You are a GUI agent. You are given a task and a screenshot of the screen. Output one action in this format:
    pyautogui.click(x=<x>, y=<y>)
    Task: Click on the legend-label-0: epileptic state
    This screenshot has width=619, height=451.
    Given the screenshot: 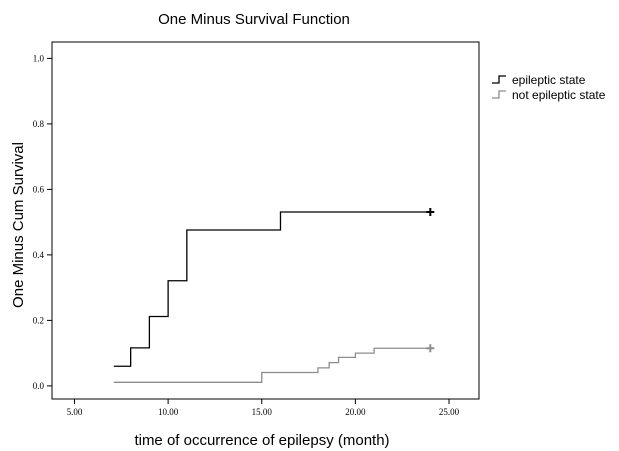 What is the action you would take?
    pyautogui.click(x=549, y=80)
    